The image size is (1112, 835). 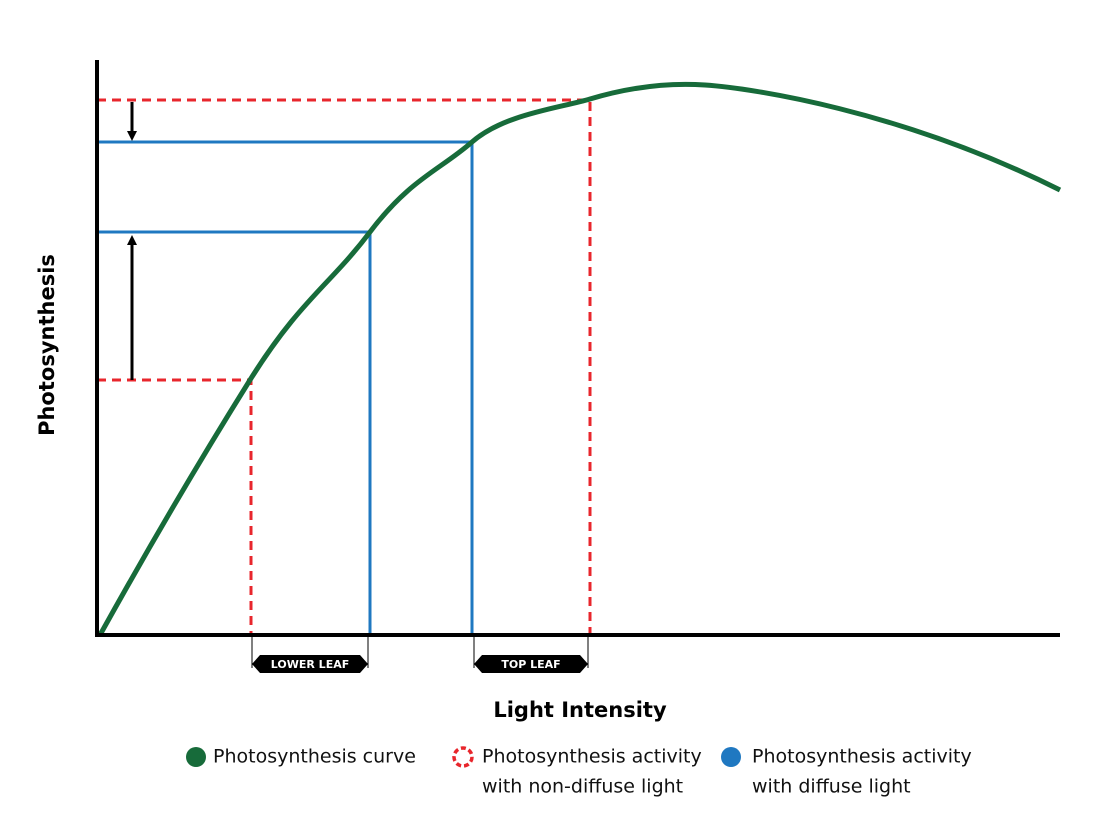 What do you see at coordinates (314, 757) in the screenshot?
I see `legend-text: Photosynthesis curve` at bounding box center [314, 757].